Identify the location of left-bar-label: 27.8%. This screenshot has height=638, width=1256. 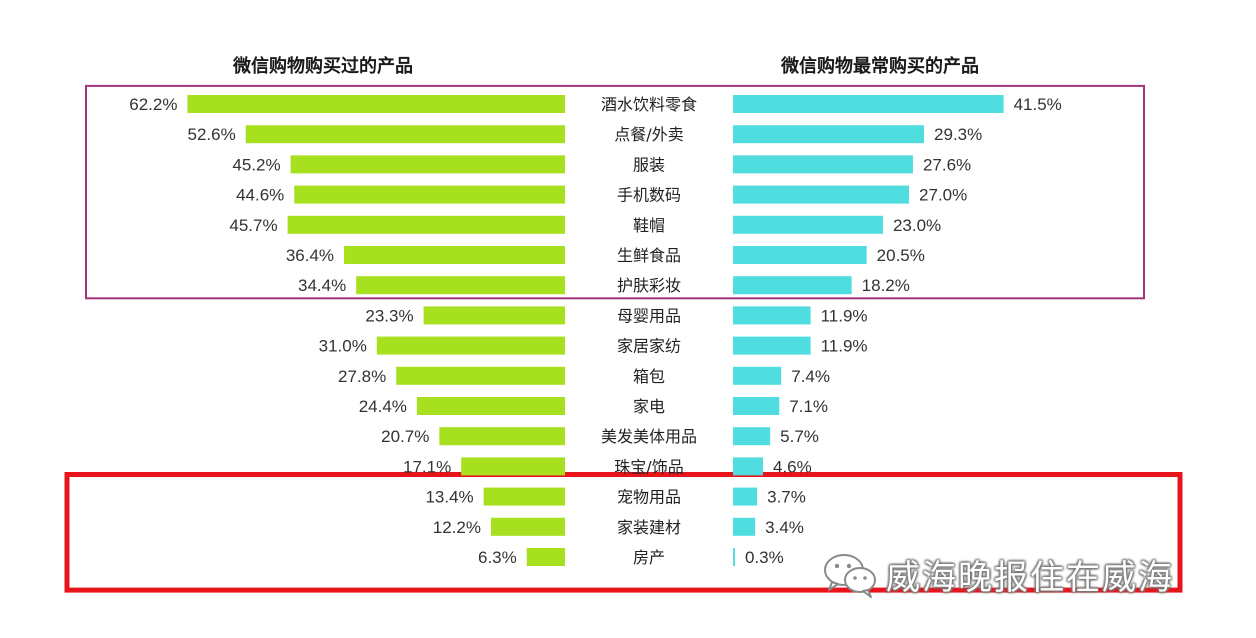
(362, 376).